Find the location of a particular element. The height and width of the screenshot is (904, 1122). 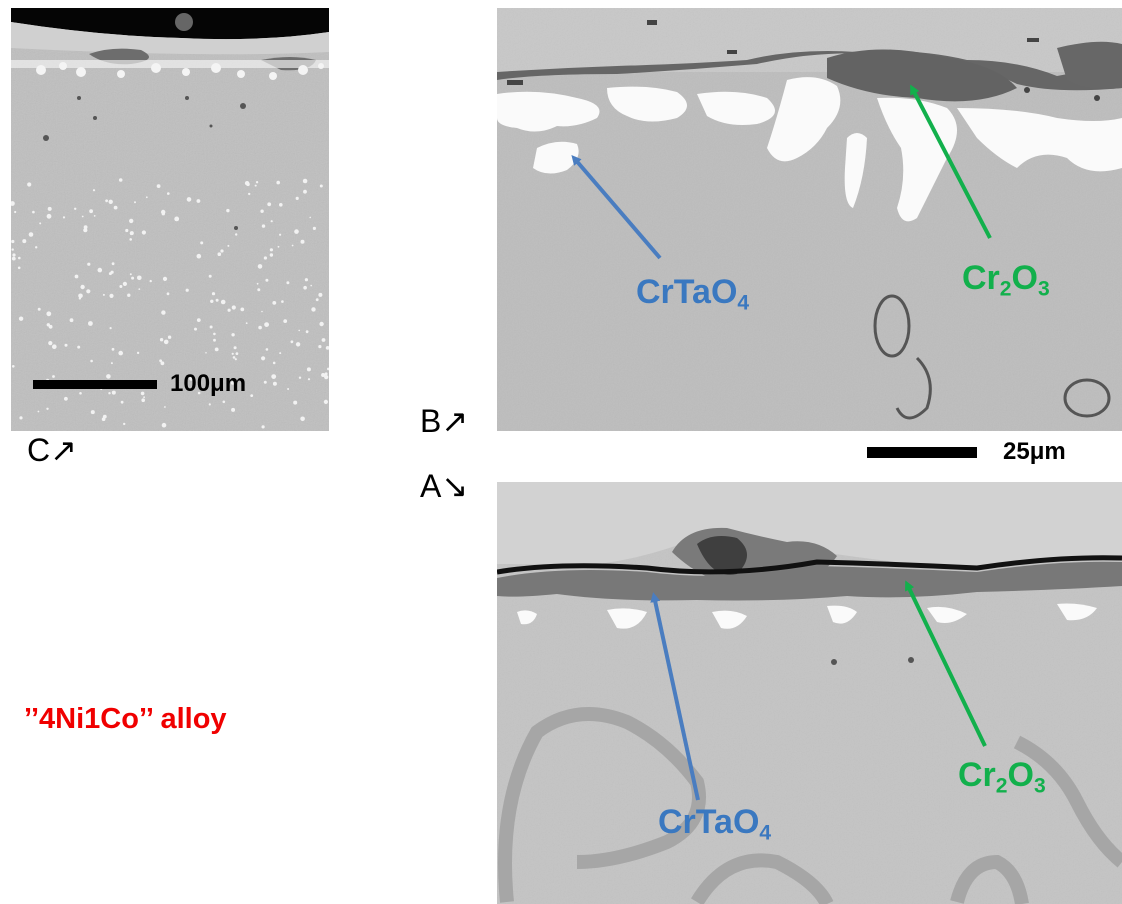

panel-a-label: A↘ is located at coordinates (444, 486).